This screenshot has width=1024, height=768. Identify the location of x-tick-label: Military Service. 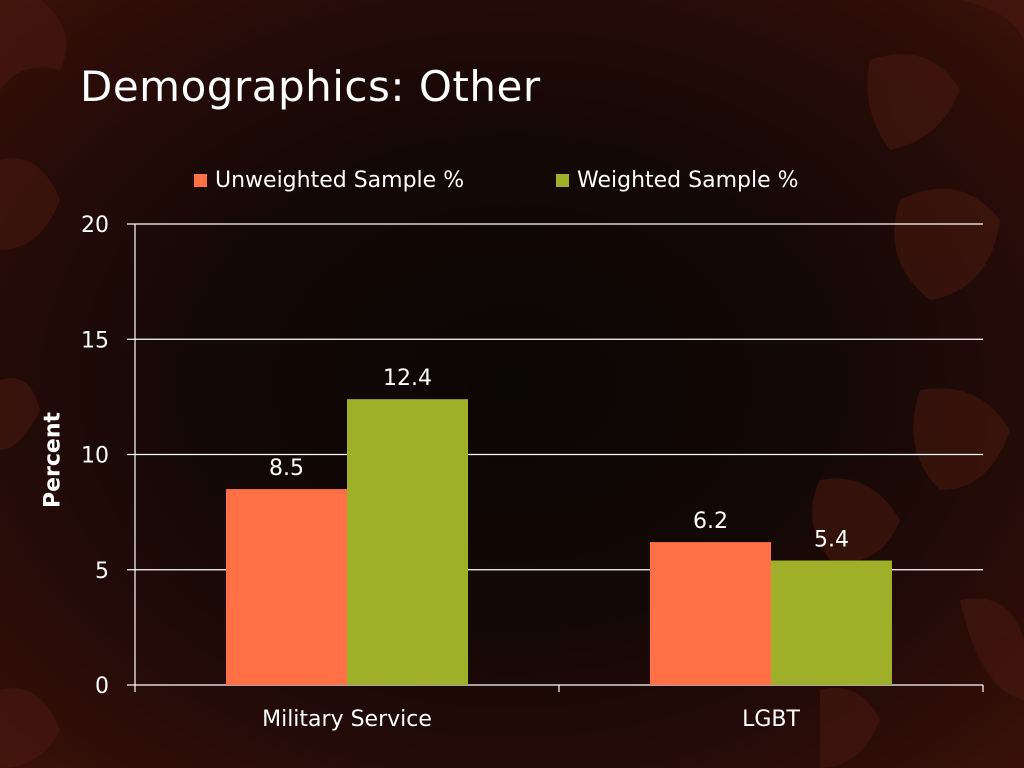
(347, 719).